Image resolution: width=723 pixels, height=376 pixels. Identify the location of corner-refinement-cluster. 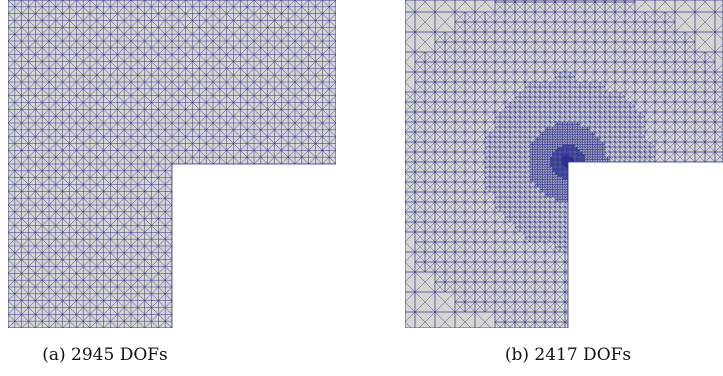
(566, 160).